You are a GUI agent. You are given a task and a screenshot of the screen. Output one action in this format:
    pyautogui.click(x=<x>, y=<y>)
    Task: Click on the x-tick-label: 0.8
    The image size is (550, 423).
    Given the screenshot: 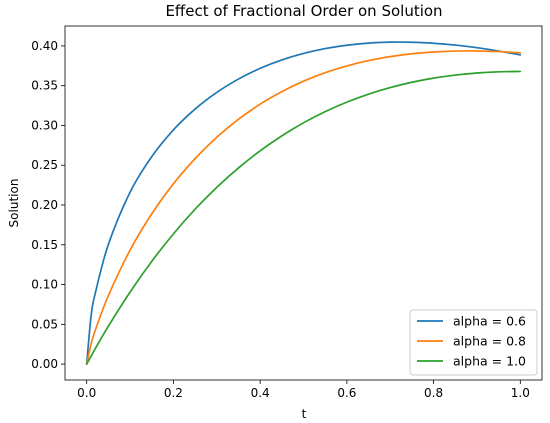 What is the action you would take?
    pyautogui.click(x=433, y=393)
    